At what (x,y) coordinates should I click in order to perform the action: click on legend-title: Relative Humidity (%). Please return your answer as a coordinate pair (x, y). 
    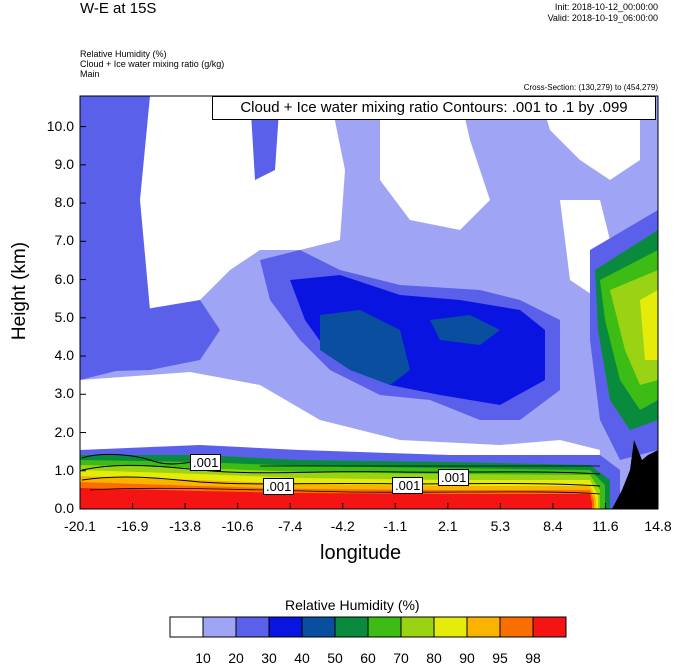
    Looking at the image, I should click on (352, 605).